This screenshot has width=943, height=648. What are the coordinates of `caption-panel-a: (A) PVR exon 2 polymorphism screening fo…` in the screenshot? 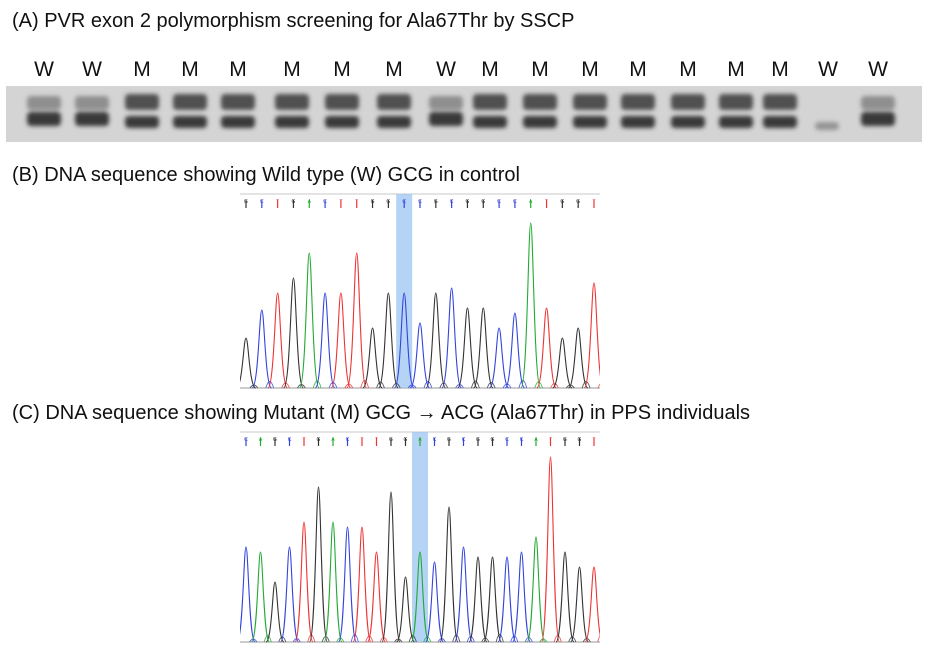 It's located at (293, 21).